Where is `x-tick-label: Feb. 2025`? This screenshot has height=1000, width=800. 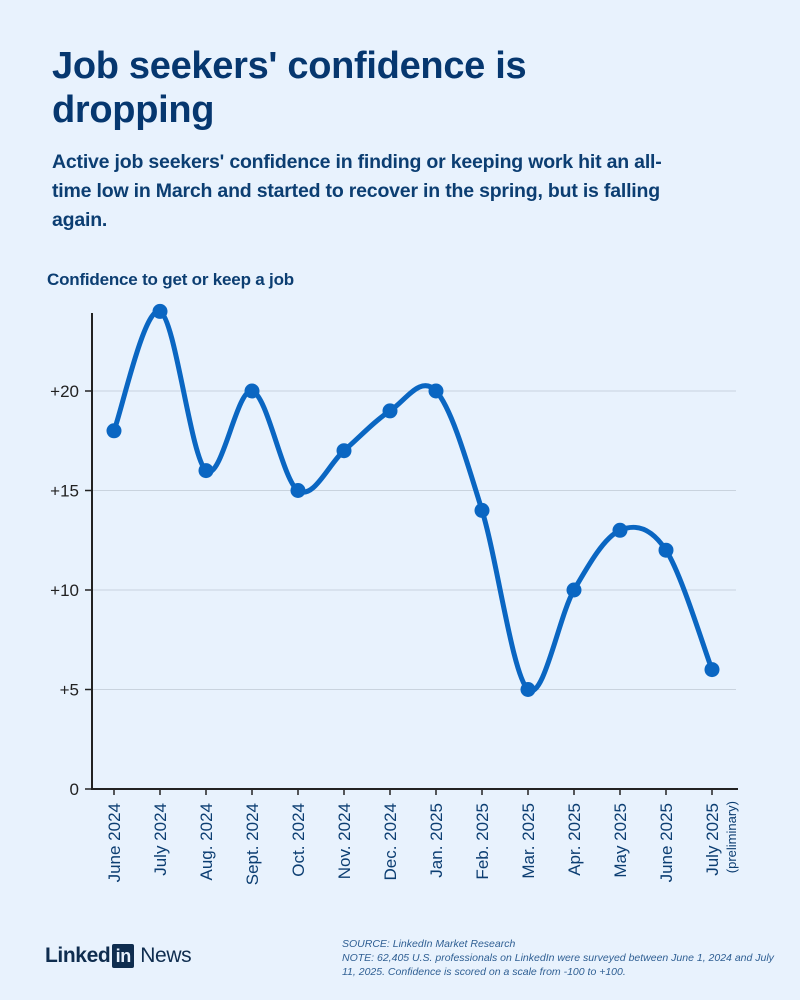
x-tick-label: Feb. 2025 is located at coordinates (482, 841).